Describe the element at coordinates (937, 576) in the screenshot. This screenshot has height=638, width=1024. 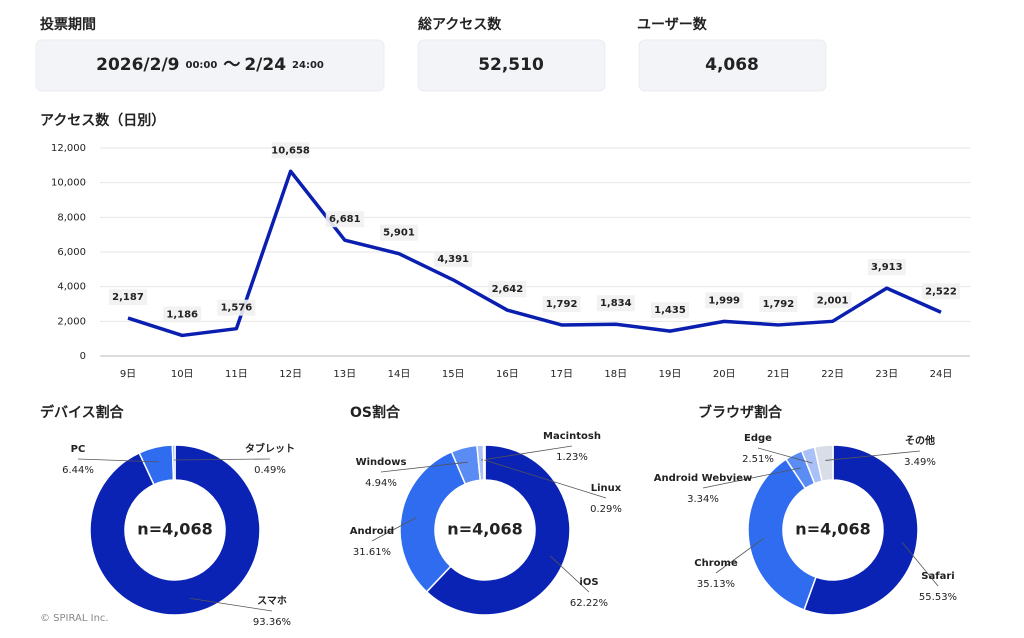
I see `slice-label: Safari` at that location.